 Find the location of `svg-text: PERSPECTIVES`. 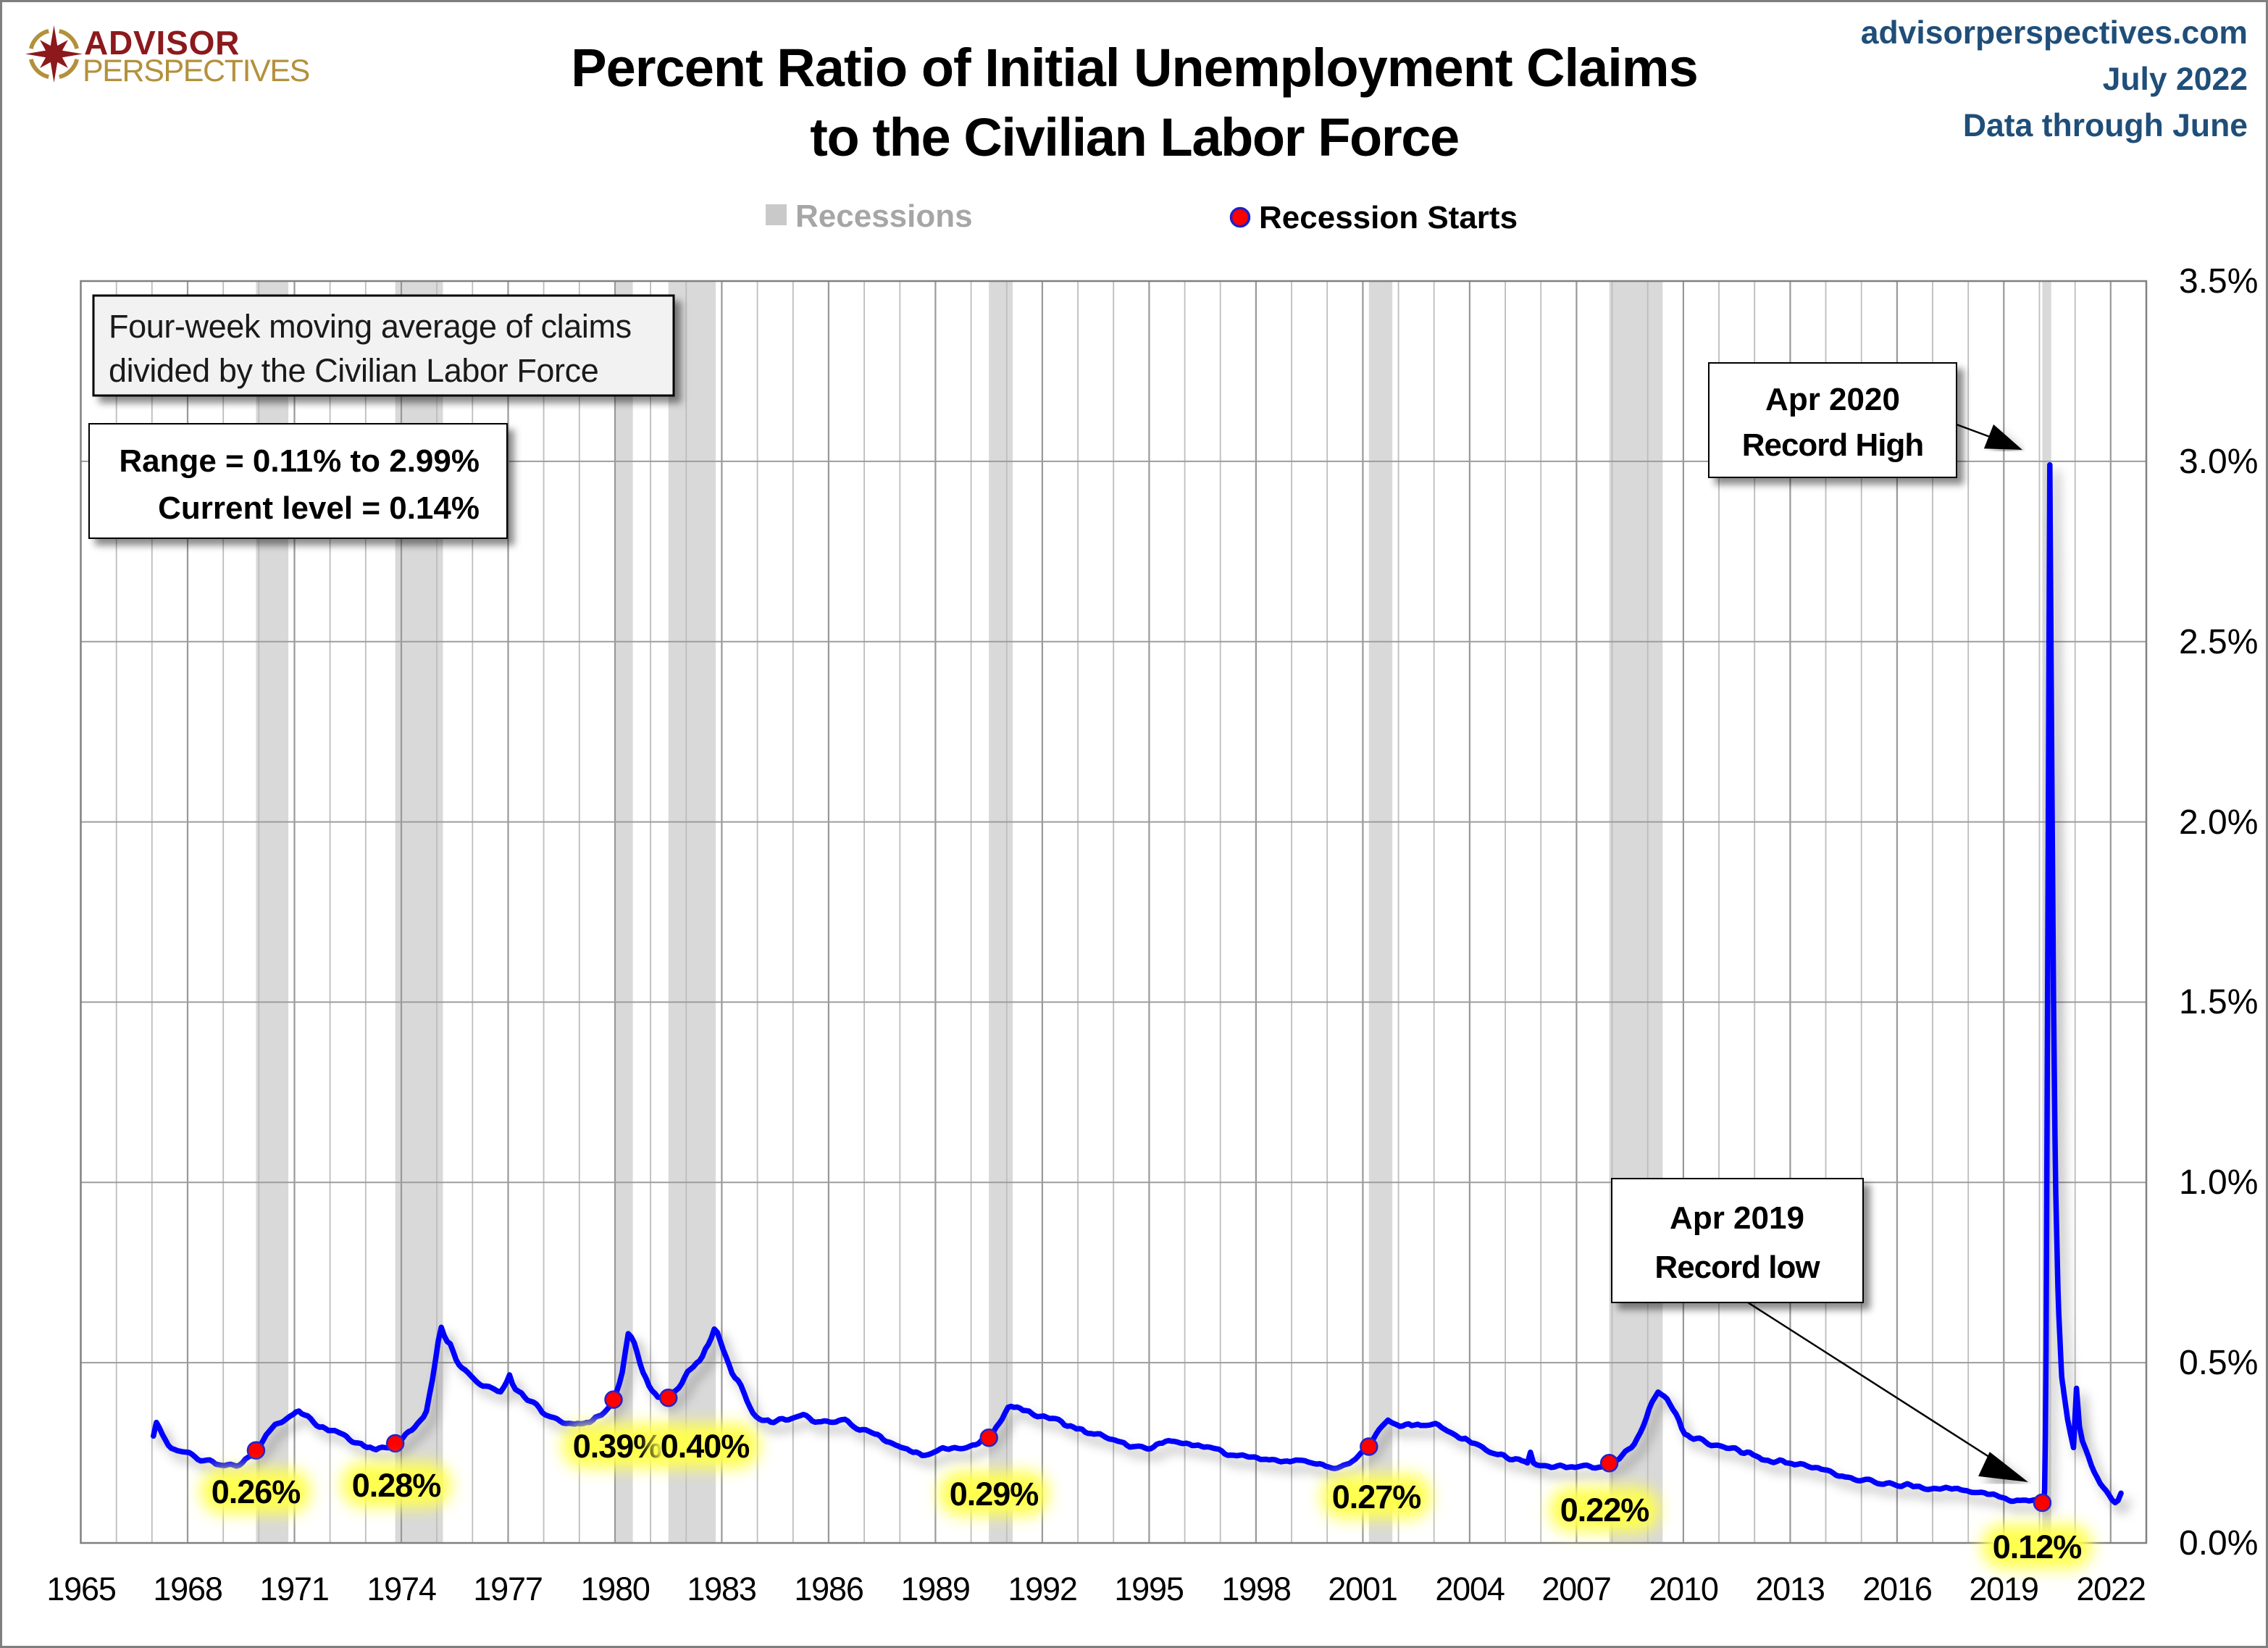

svg-text: PERSPECTIVES is located at coordinates (196, 71).